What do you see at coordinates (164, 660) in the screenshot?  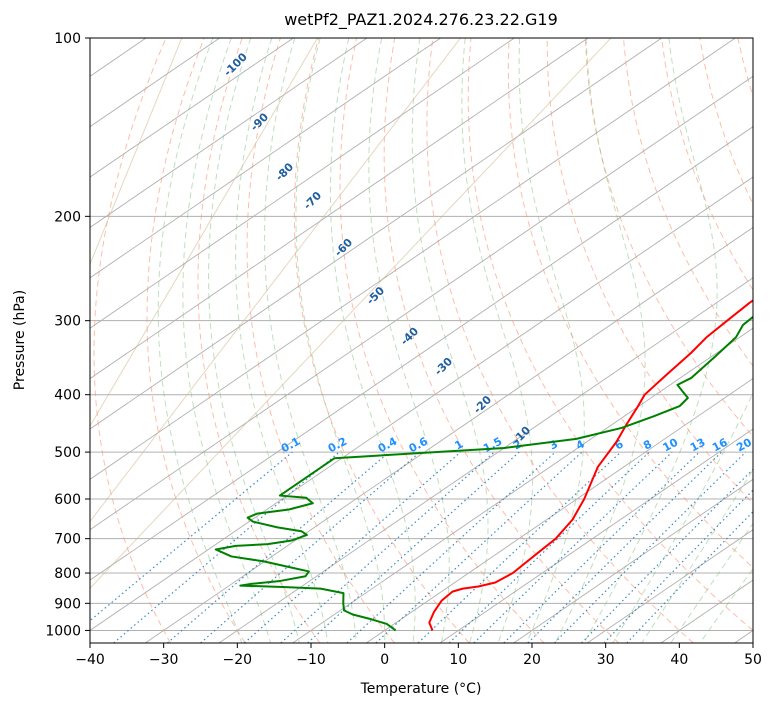 I see `x-tick-label: −30` at bounding box center [164, 660].